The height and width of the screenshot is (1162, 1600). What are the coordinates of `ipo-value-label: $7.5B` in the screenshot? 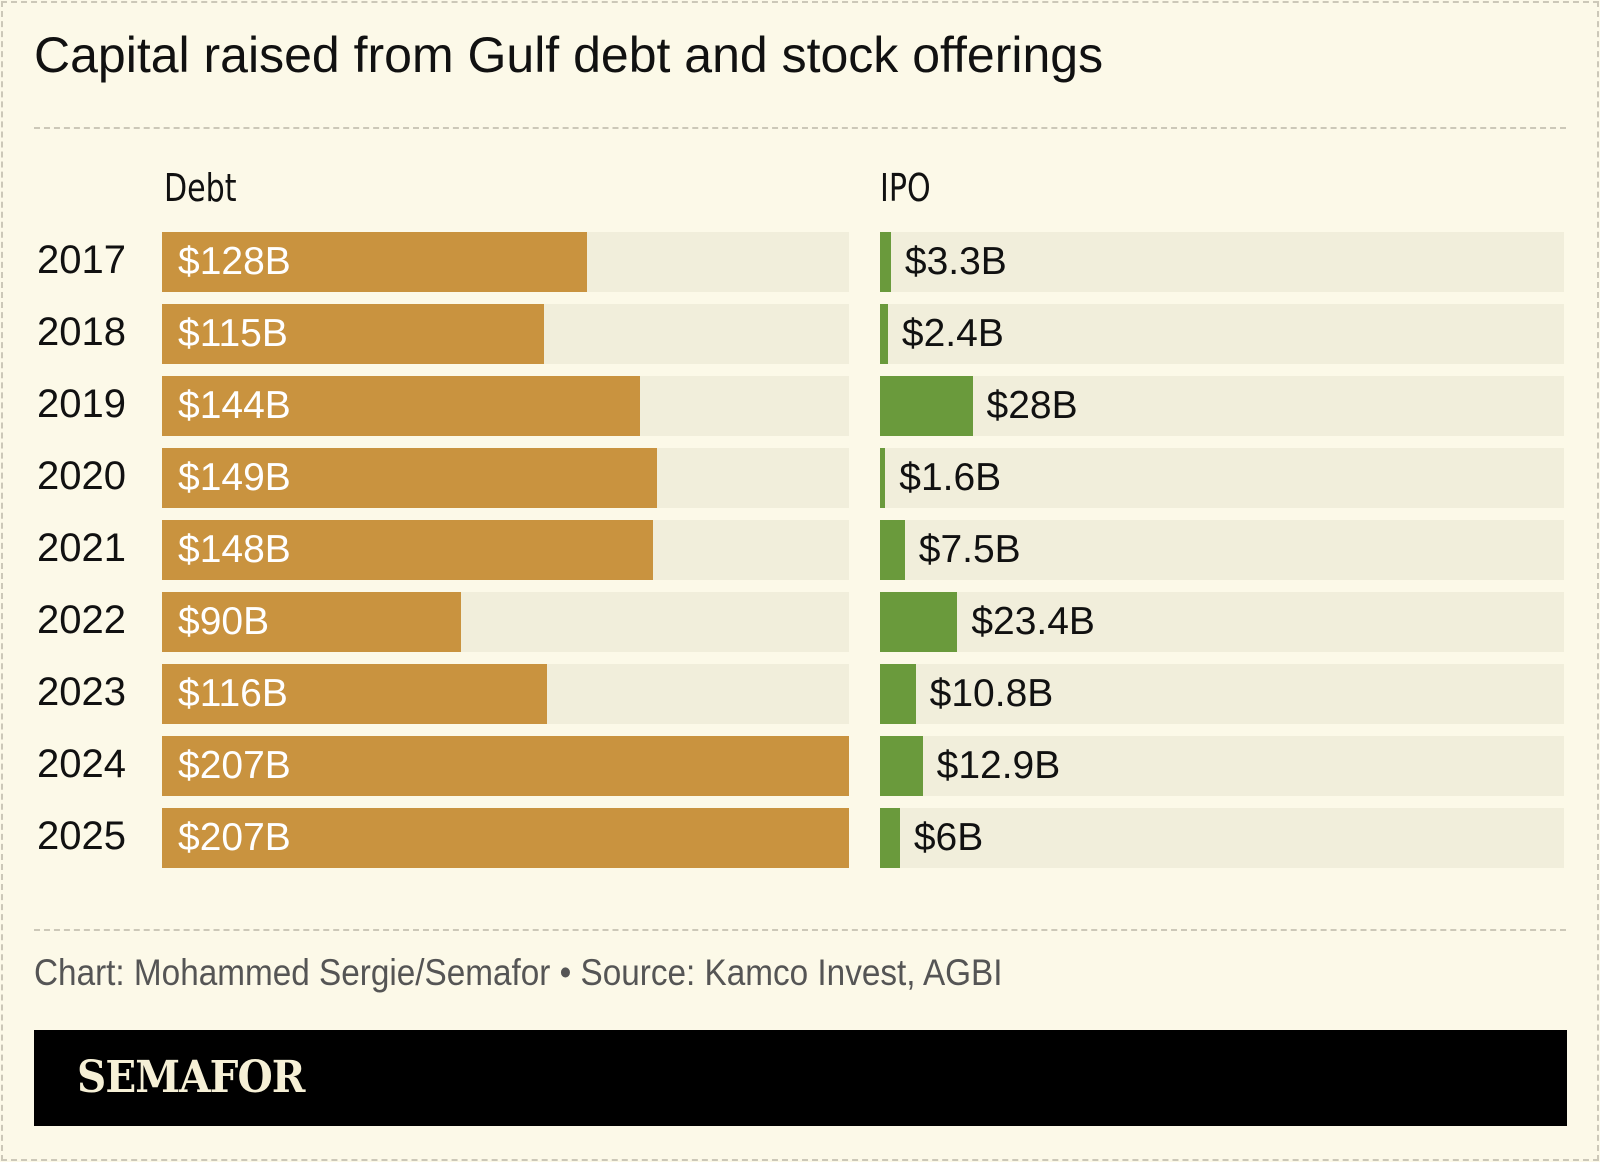 It's located at (969, 549).